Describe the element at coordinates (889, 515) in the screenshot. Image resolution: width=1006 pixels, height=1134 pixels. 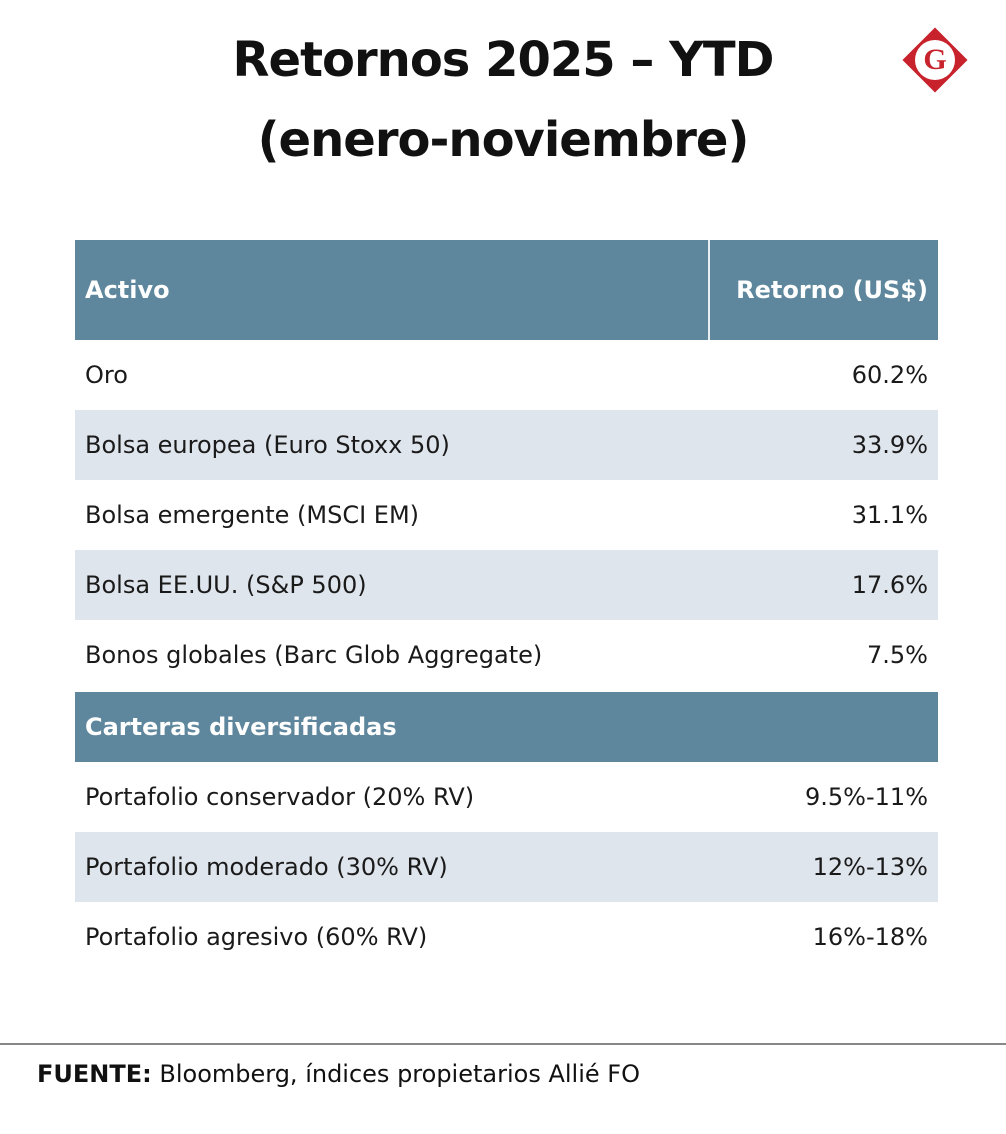
I see `return-cell: 31.1%` at that location.